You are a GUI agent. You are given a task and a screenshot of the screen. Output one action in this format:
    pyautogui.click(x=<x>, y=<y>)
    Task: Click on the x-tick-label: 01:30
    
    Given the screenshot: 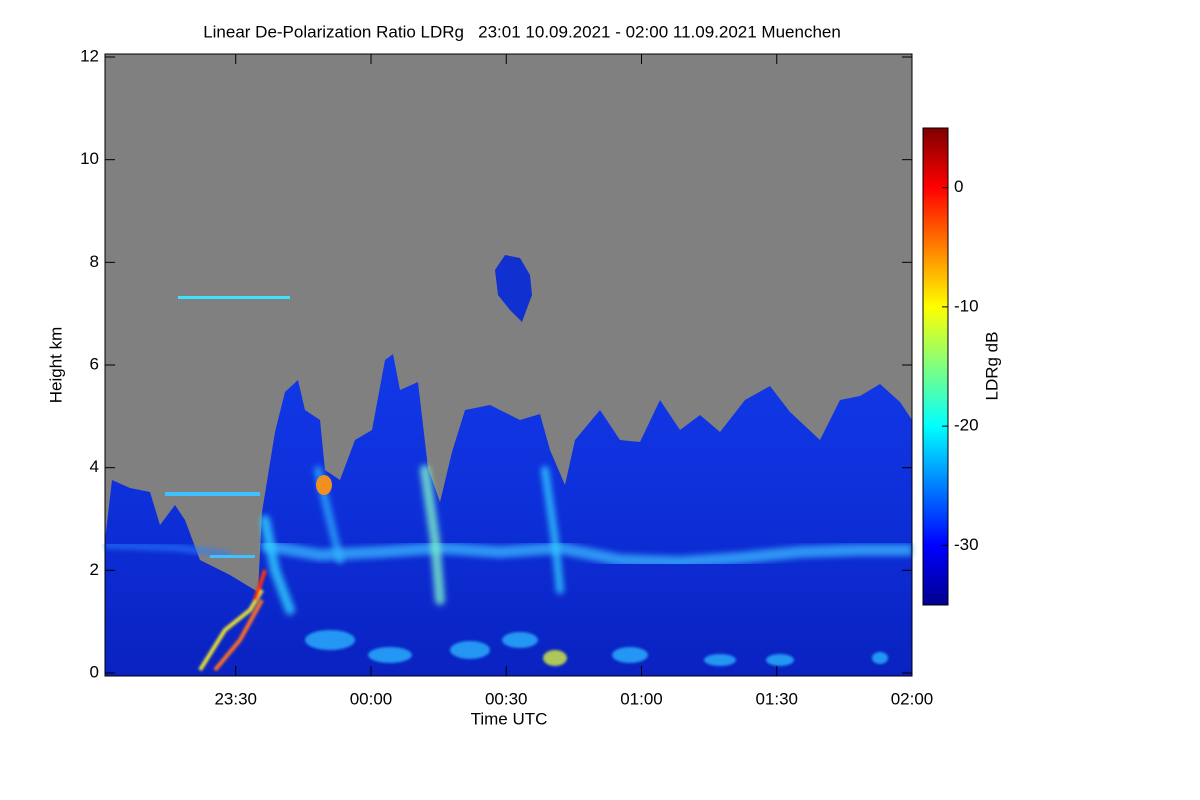 What is the action you would take?
    pyautogui.click(x=776, y=698)
    